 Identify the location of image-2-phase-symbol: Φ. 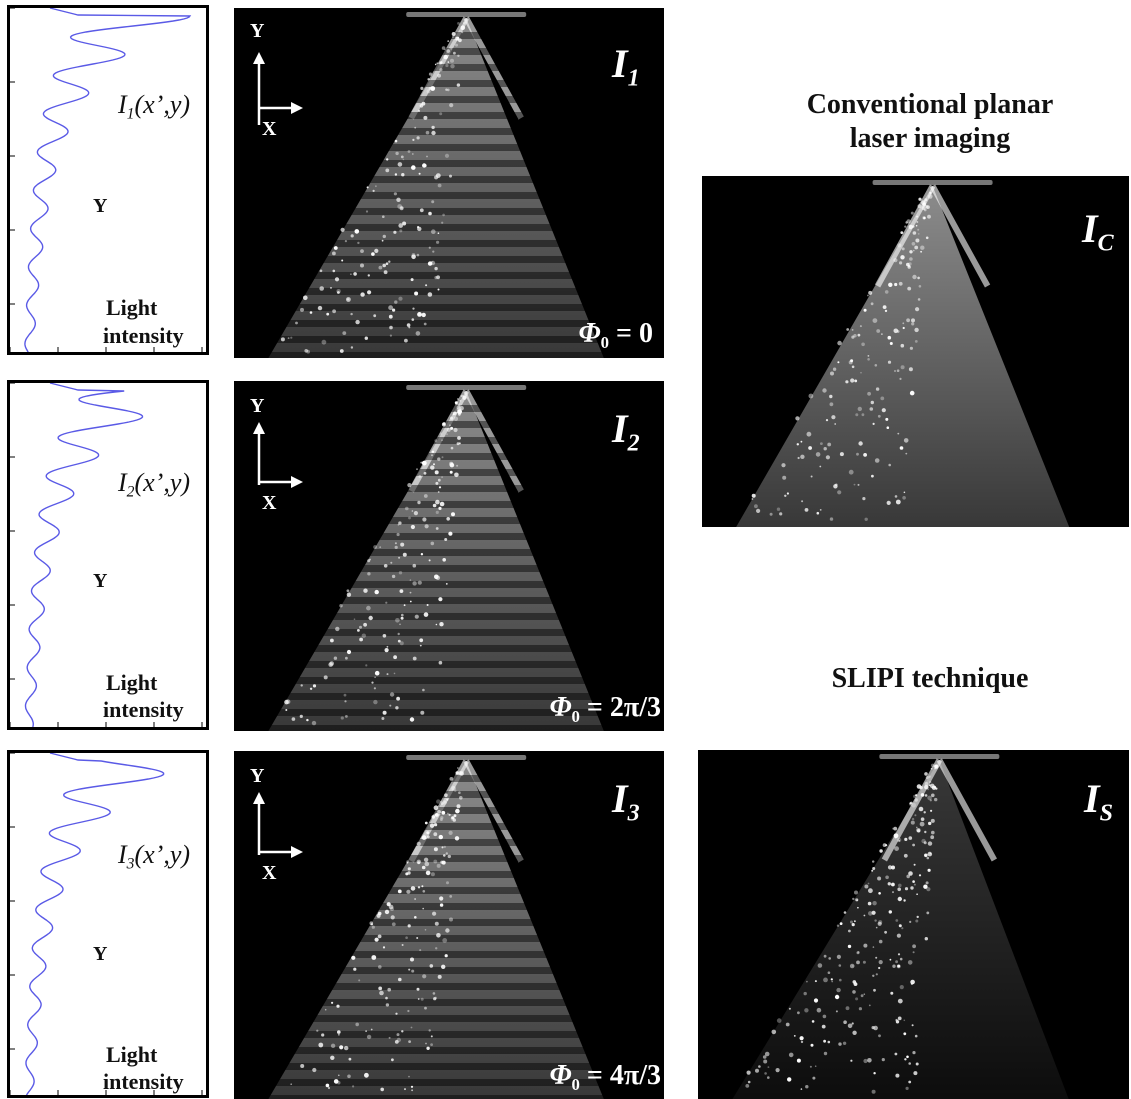
(560, 707).